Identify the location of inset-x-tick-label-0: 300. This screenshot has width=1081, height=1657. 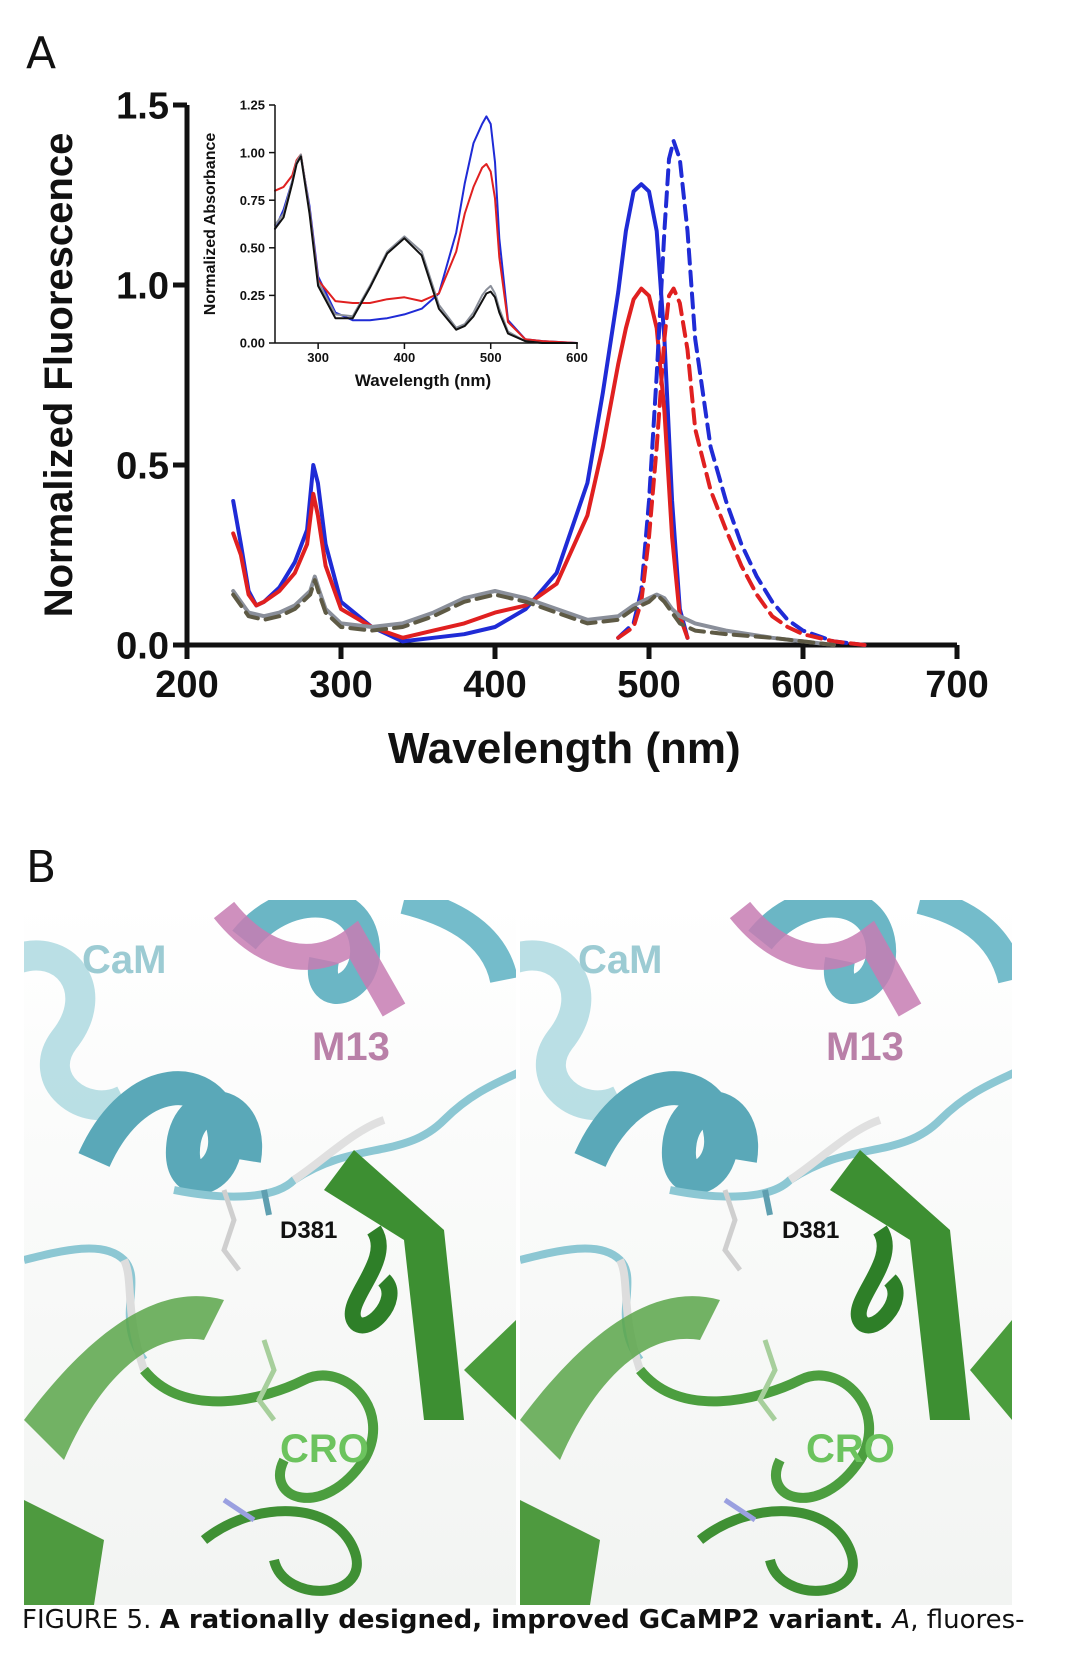
(318, 357).